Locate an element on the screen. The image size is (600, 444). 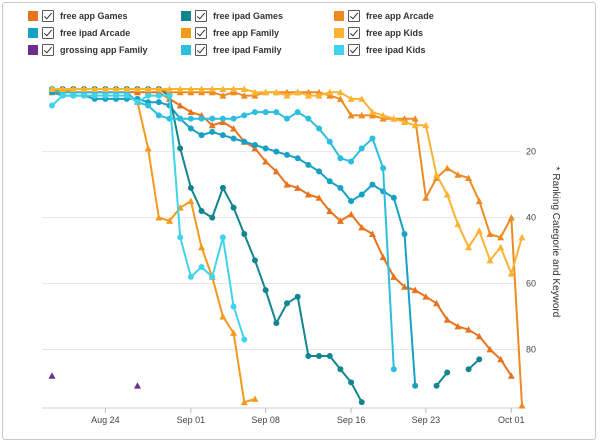
legend-item: grossing app Family is located at coordinates (88, 50).